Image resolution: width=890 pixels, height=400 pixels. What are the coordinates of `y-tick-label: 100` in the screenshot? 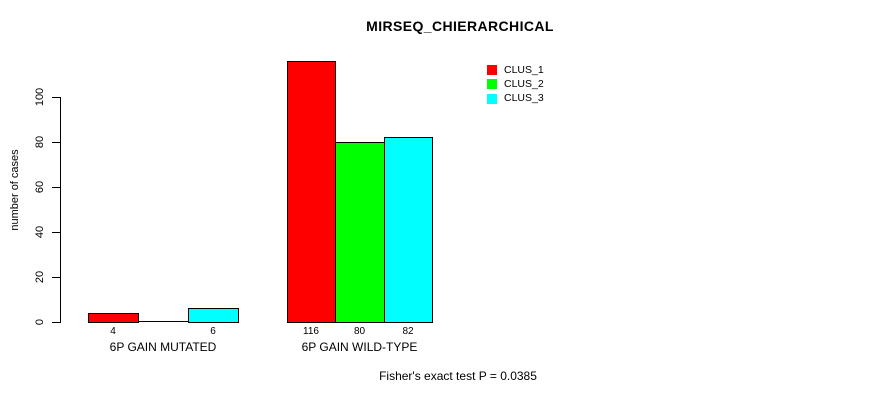 It's located at (40, 97).